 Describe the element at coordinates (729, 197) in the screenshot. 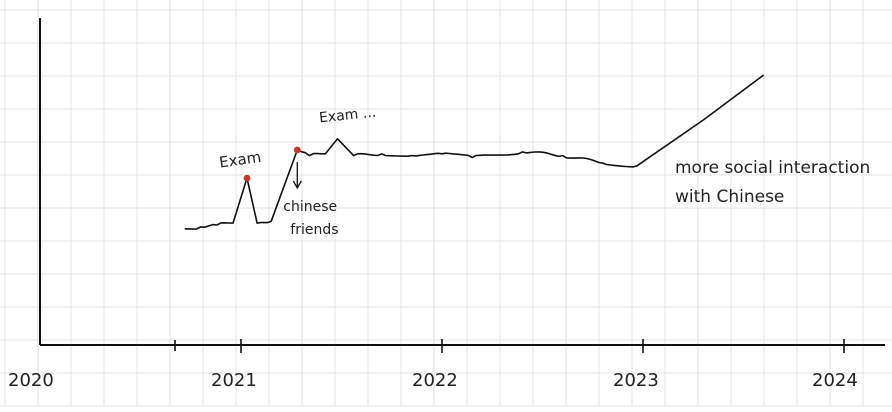

I see `annotation-social-line-2: with Chinese` at that location.